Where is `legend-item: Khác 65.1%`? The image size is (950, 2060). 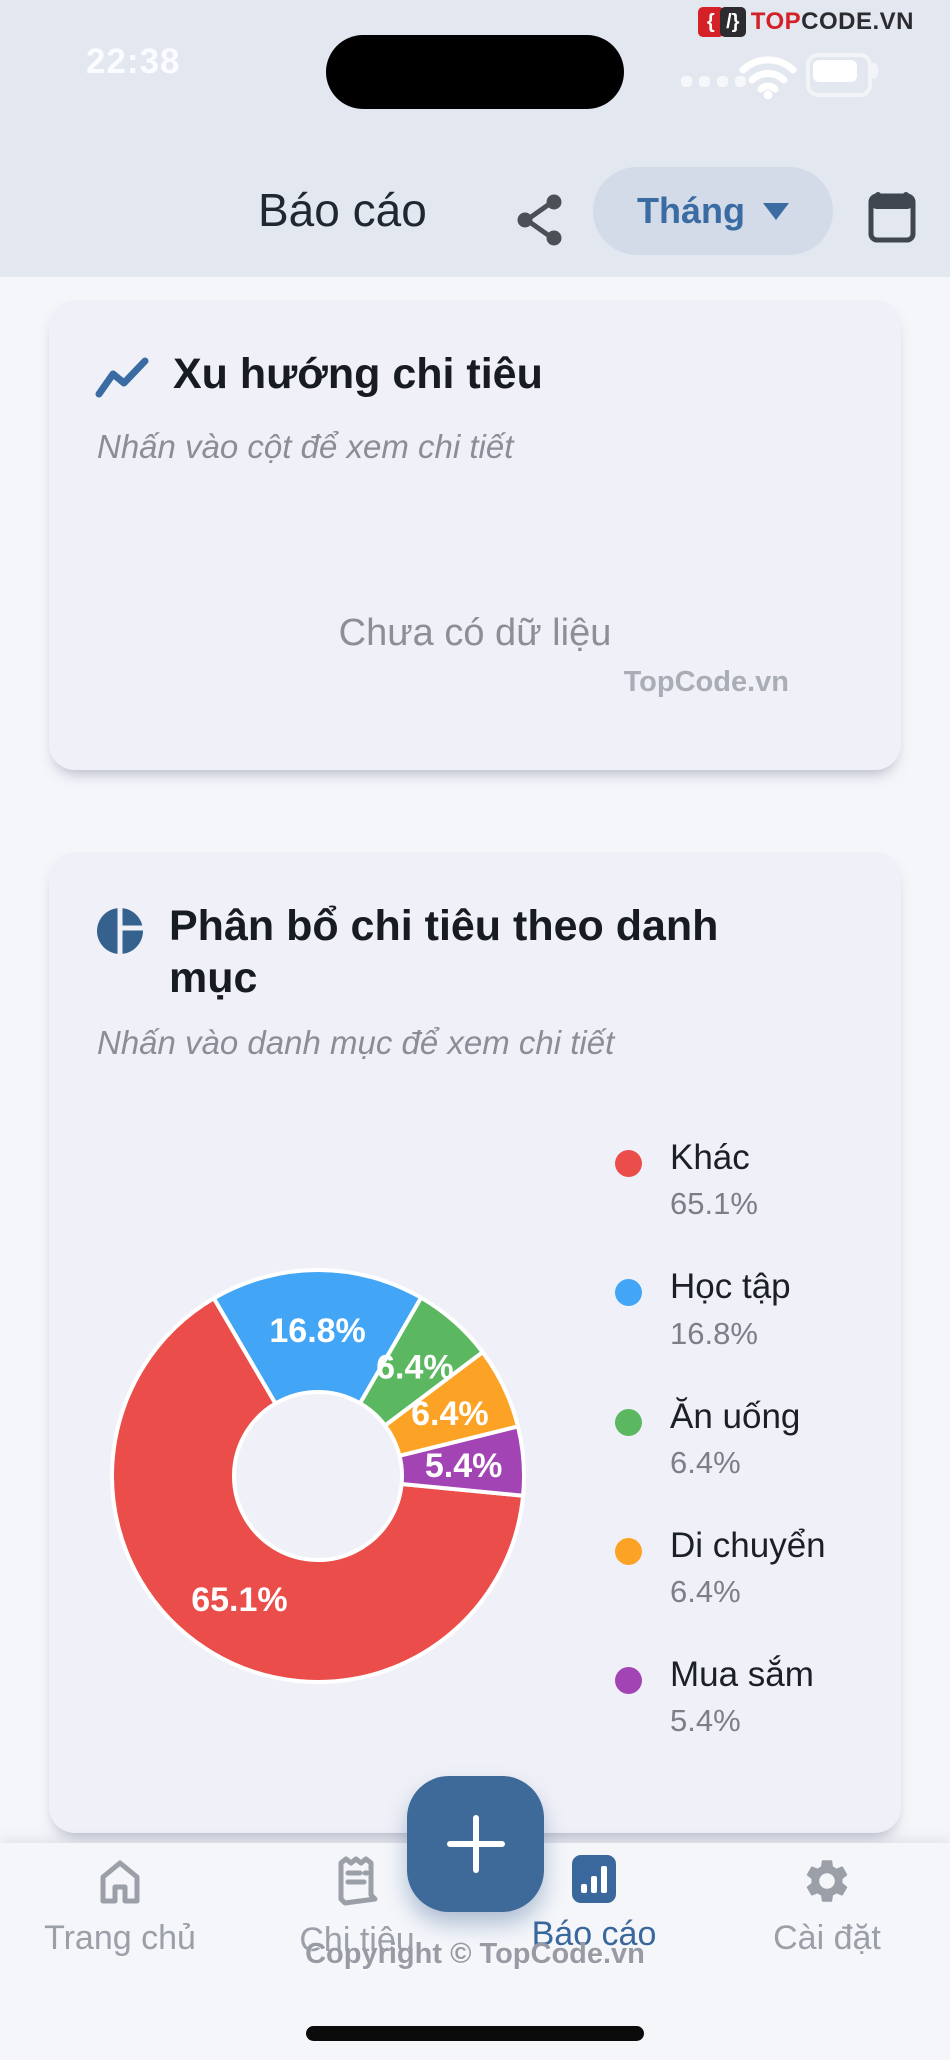
legend-item: Khác 65.1% is located at coordinates (760, 1180).